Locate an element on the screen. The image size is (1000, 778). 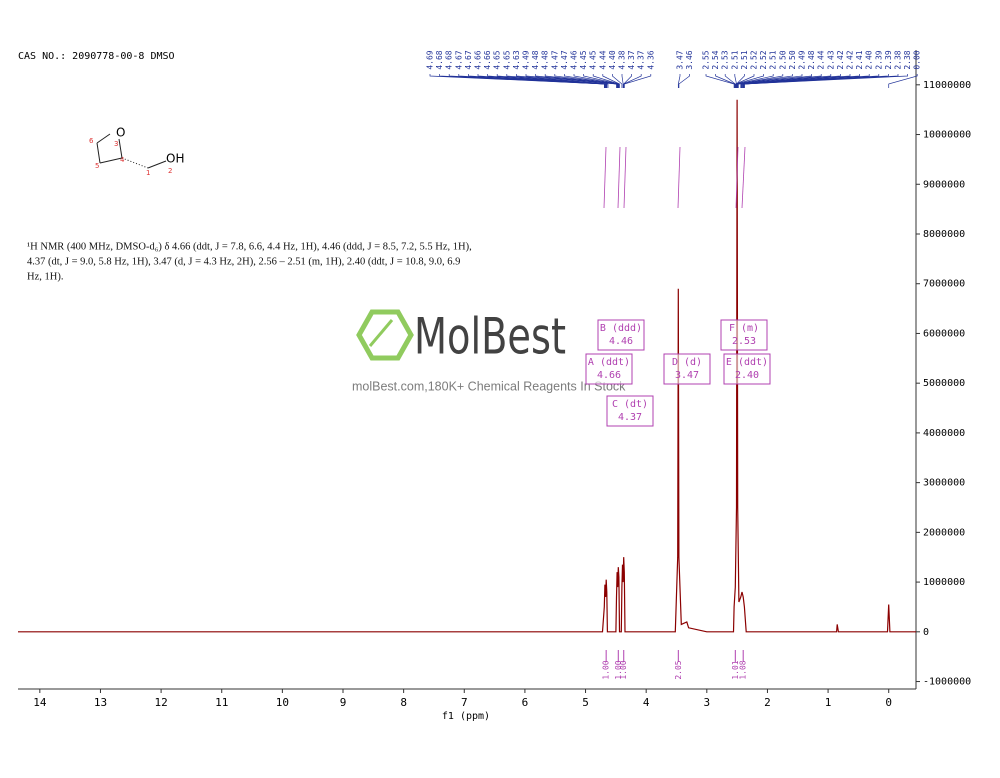
peak-label: 4.67 is located at coordinates (468, 59).